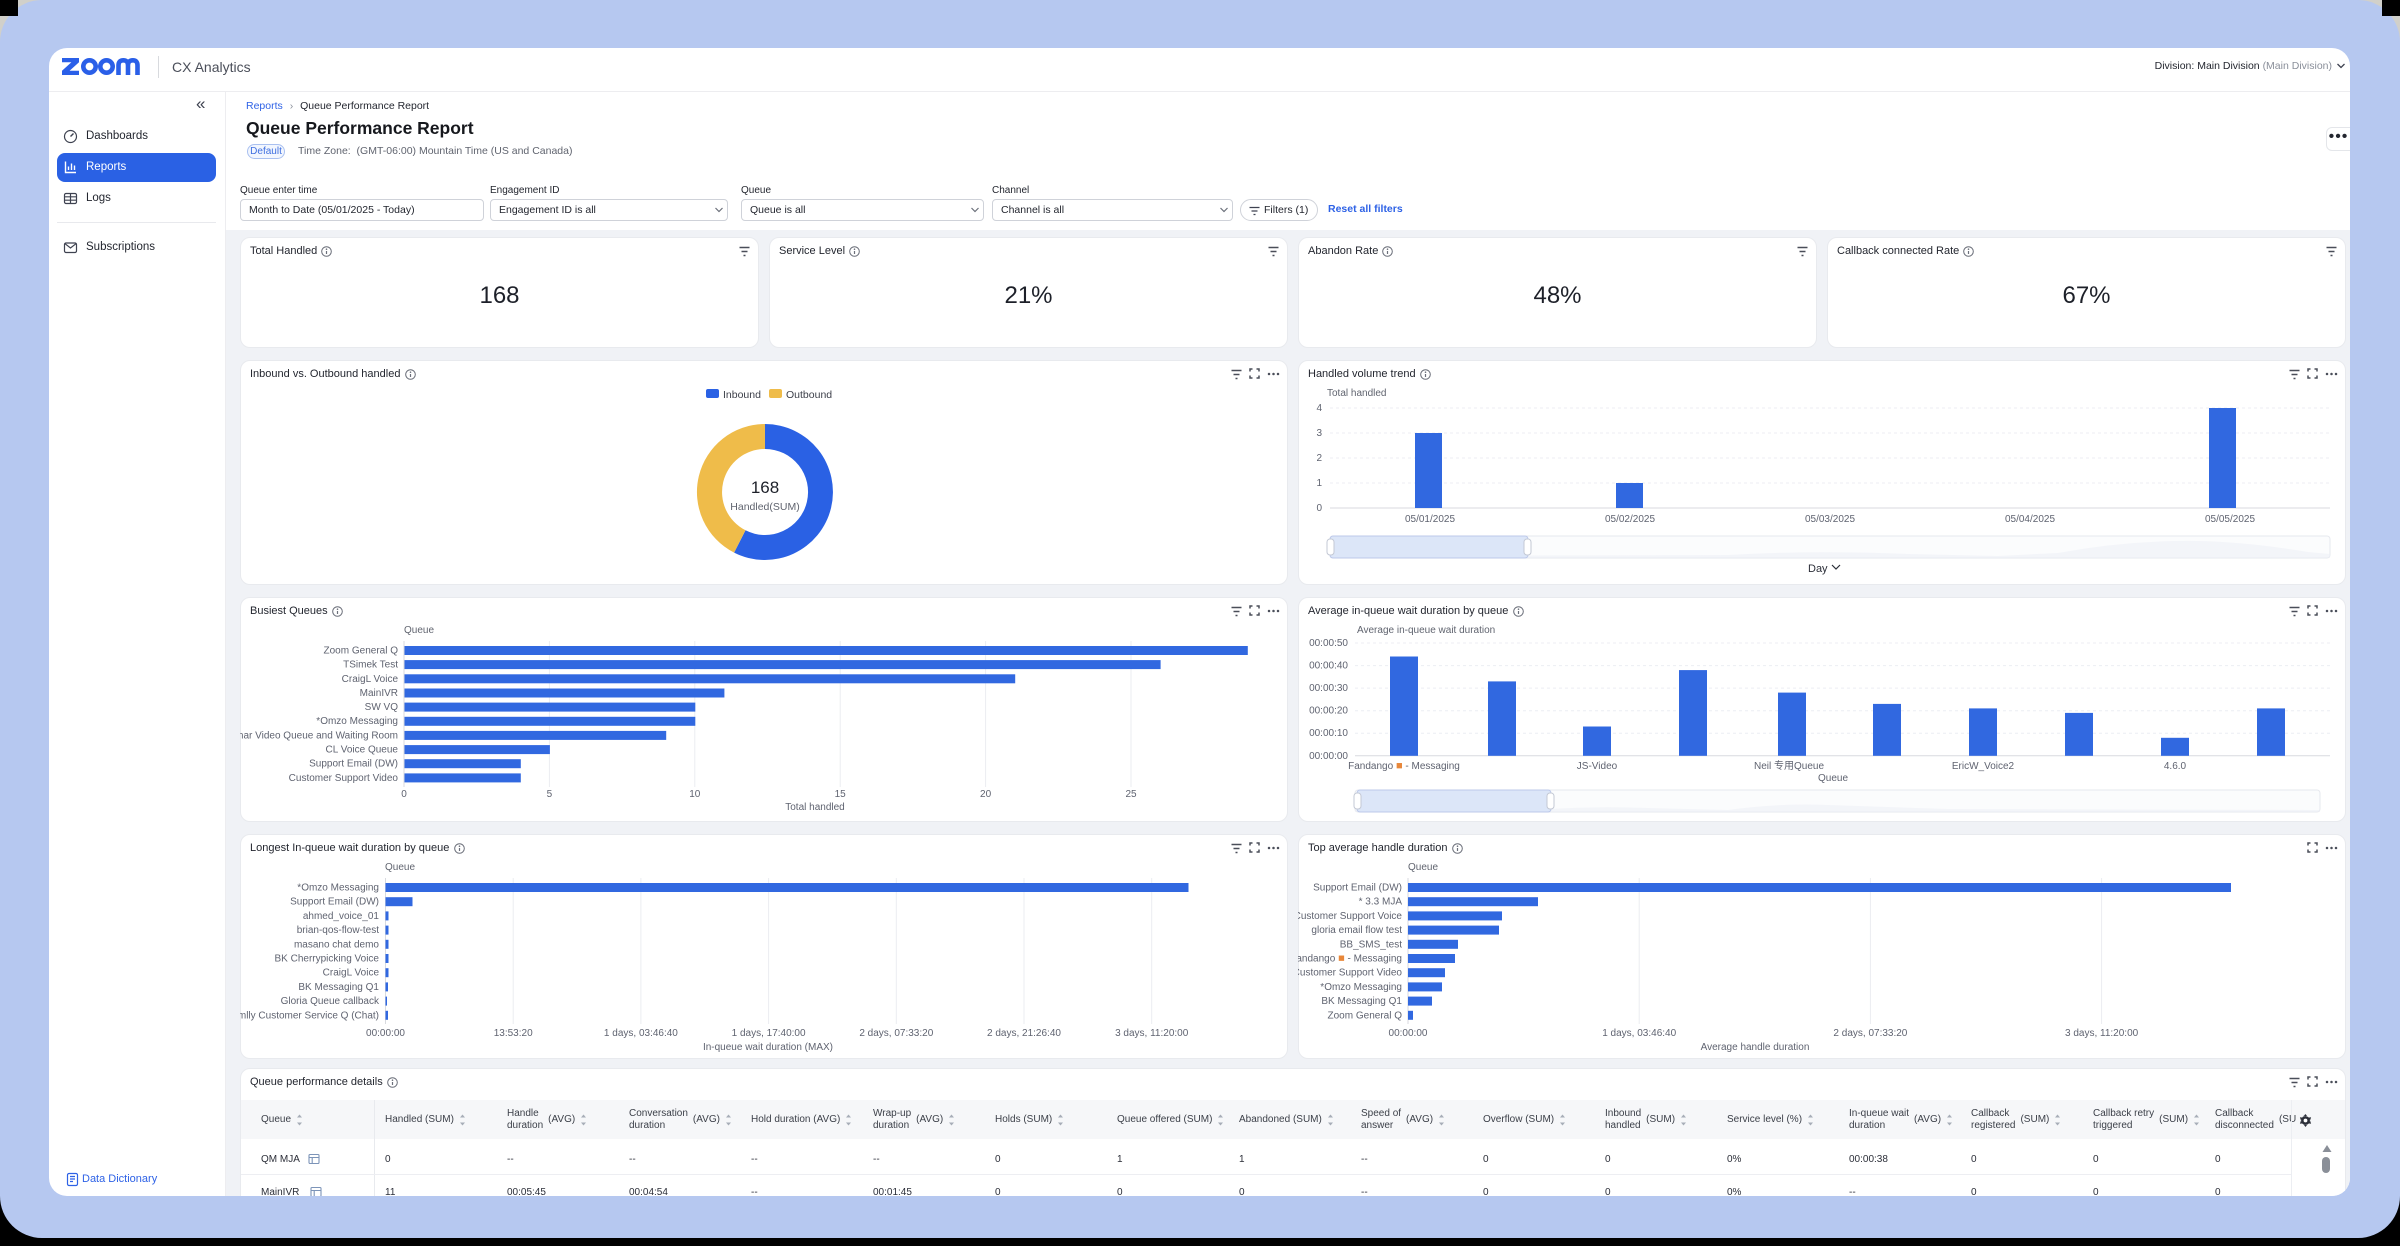  Describe the element at coordinates (330, 1001) in the screenshot. I see `svg-text: Gloria Queue callback` at that location.